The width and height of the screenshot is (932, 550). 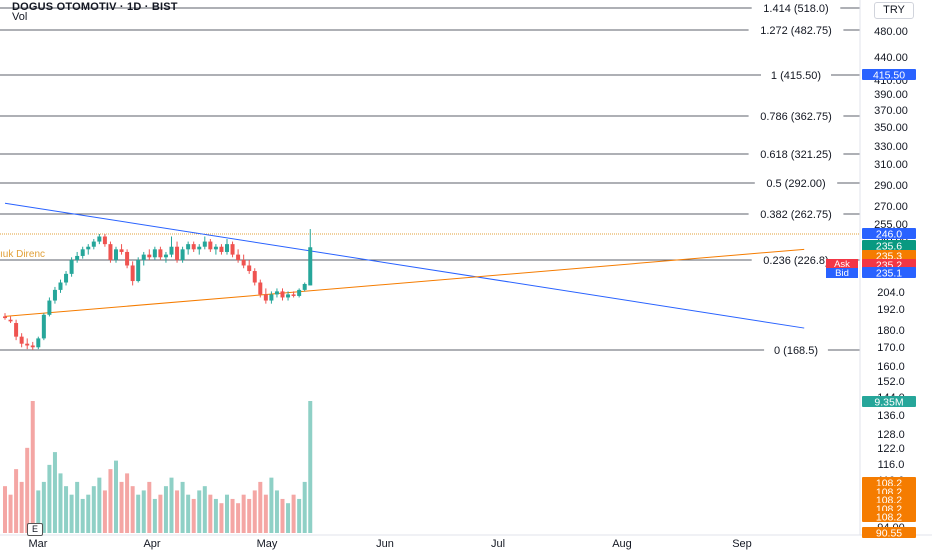 What do you see at coordinates (889, 247) in the screenshot?
I see `price-badge-text: 235.6` at bounding box center [889, 247].